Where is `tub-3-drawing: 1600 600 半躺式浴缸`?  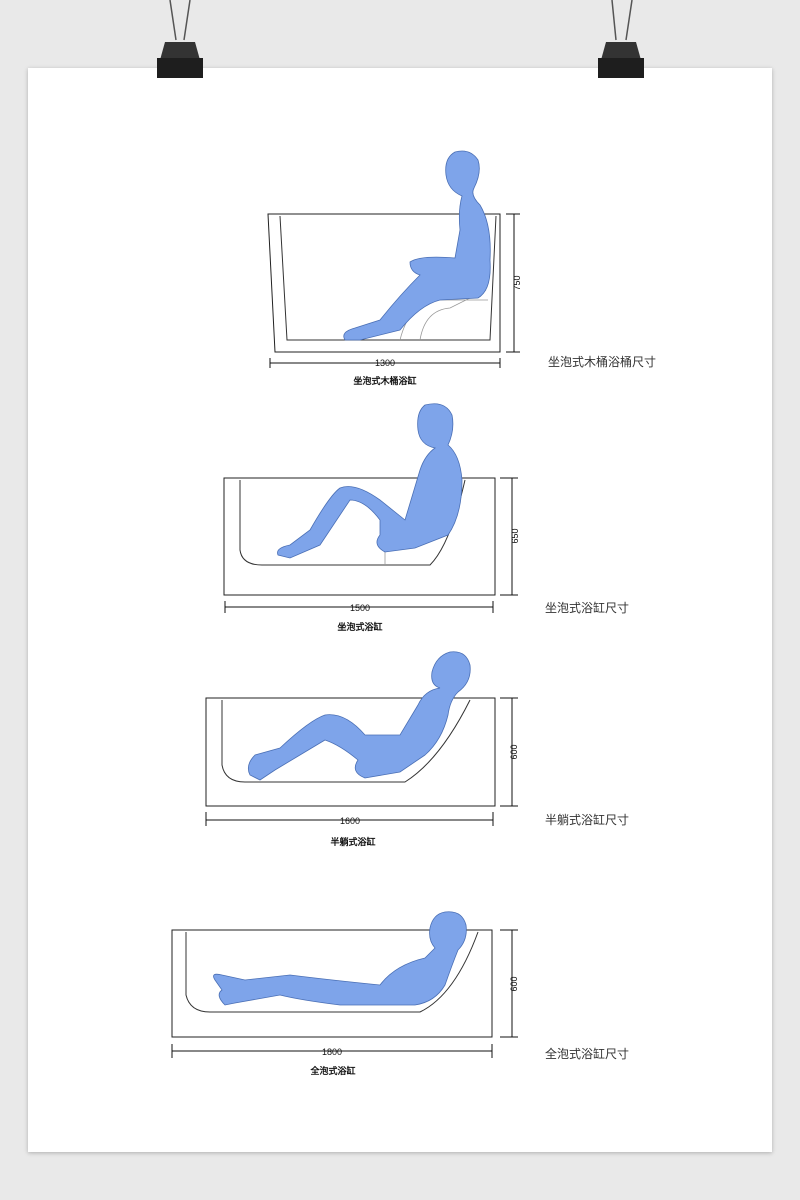
tub-3-drawing: 1600 600 半躺式浴缸 is located at coordinates (362, 749).